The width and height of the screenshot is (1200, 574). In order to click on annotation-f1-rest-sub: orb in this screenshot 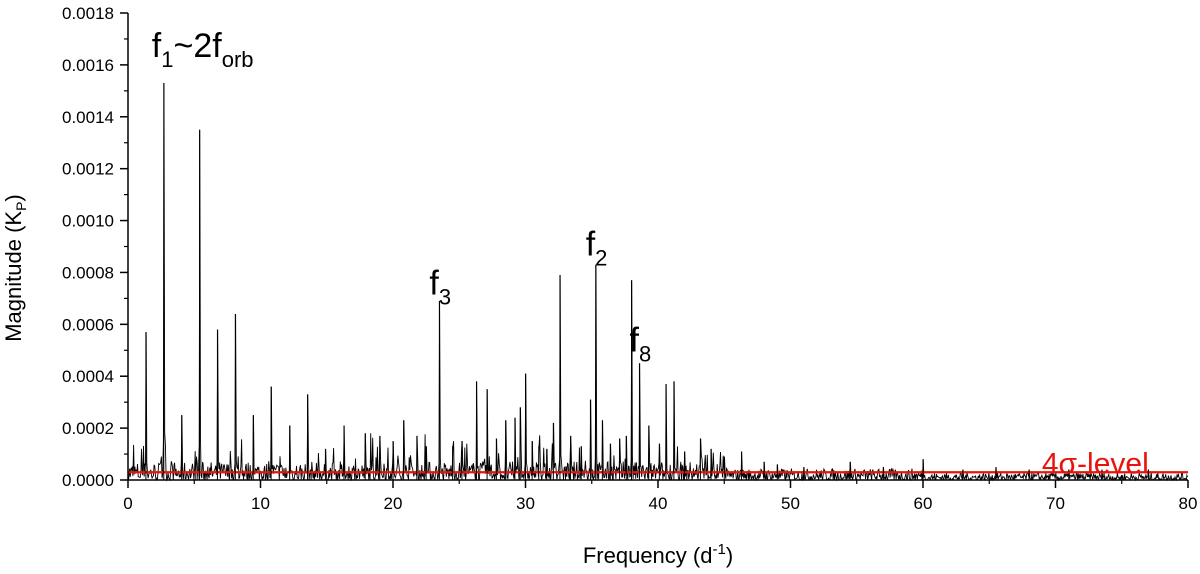, I will do `click(238, 59)`.